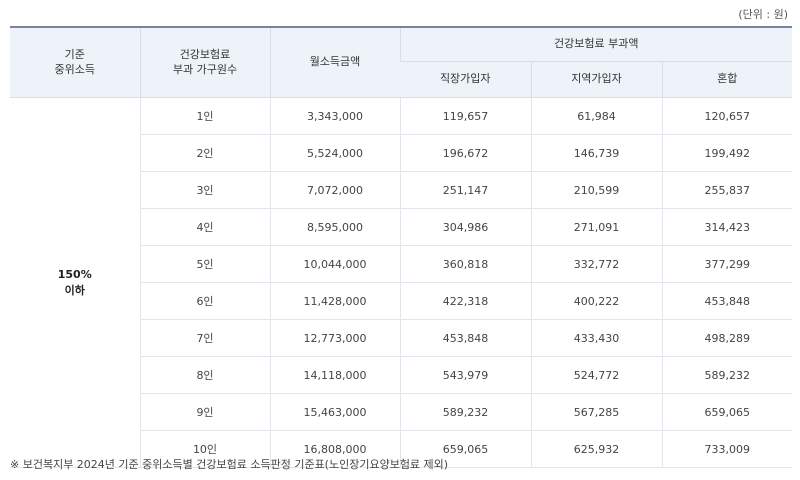 The width and height of the screenshot is (800, 480). Describe the element at coordinates (596, 338) in the screenshot. I see `cell-regional: 433,430` at that location.